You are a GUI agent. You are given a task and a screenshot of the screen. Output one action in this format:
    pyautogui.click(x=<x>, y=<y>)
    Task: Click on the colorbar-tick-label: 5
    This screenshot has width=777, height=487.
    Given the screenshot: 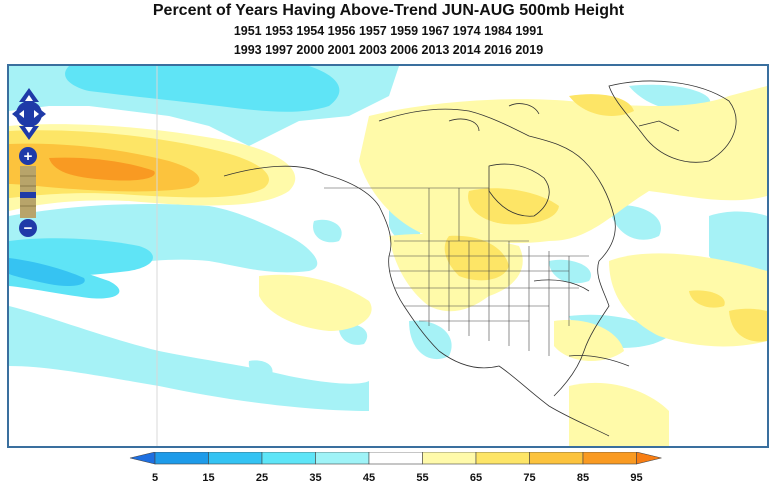 What is the action you would take?
    pyautogui.click(x=155, y=478)
    